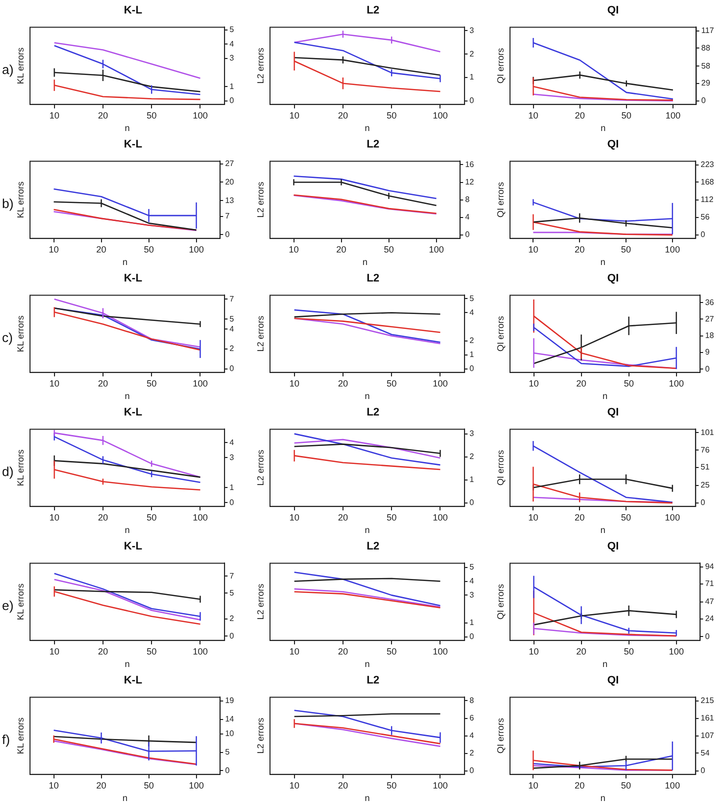 This screenshot has width=722, height=806. What do you see at coordinates (230, 719) in the screenshot?
I see `y-tick-label: 14` at bounding box center [230, 719].